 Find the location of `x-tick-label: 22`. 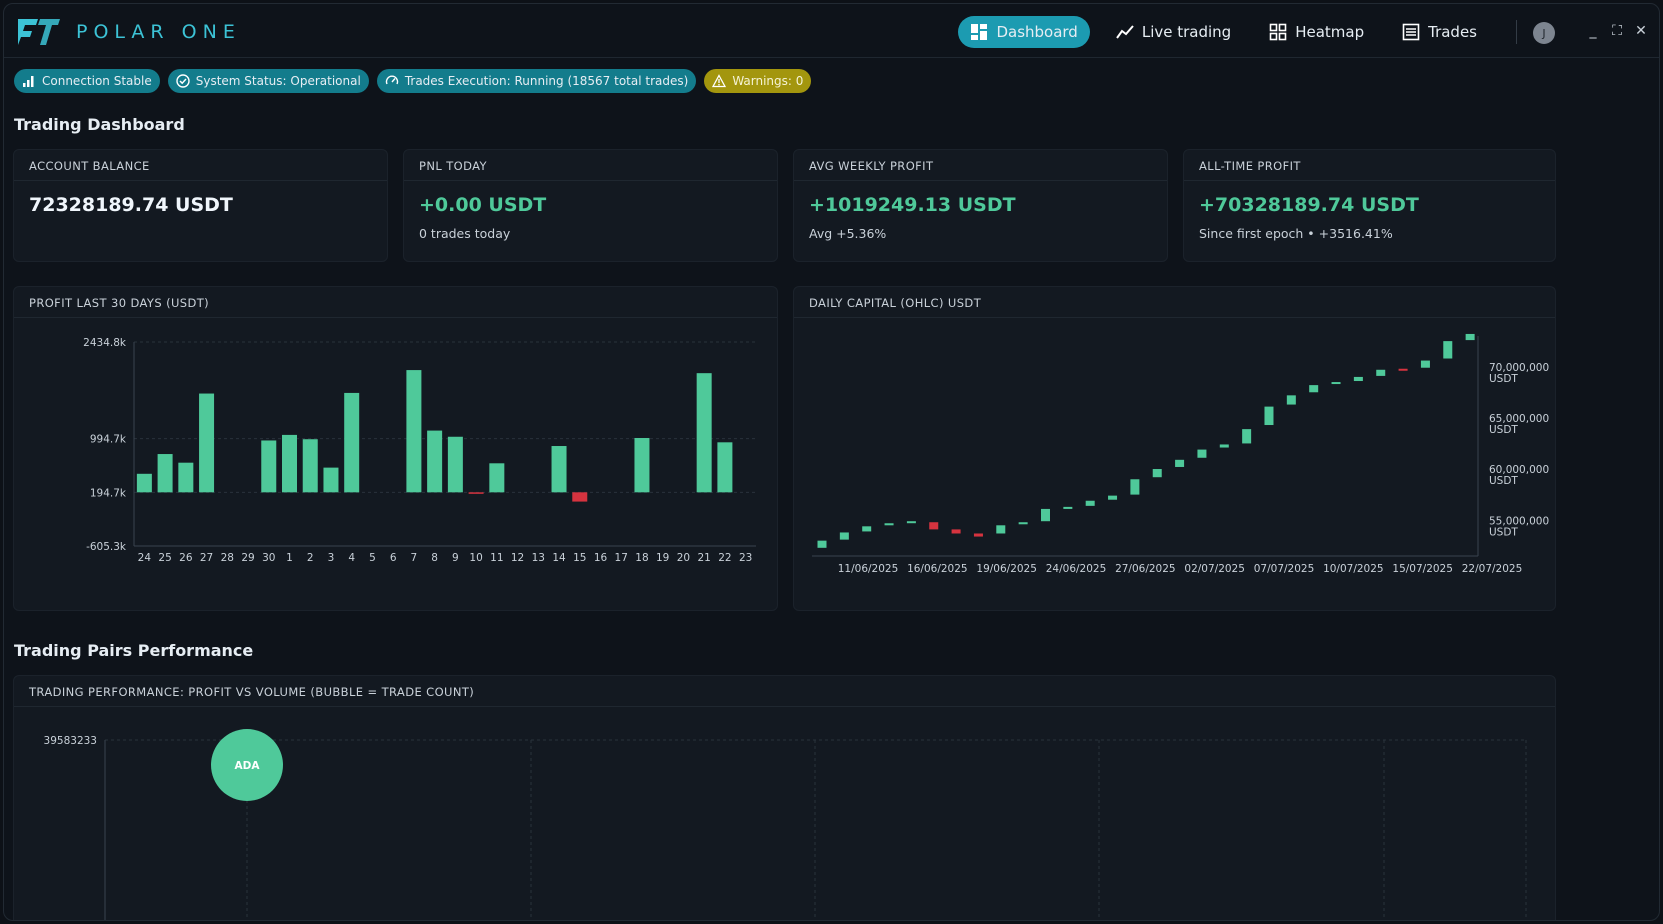

x-tick-label: 22 is located at coordinates (724, 558).